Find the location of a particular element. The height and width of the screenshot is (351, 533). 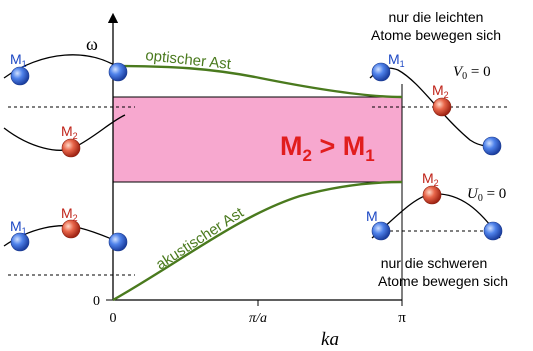

label-m2-right-top: M2 is located at coordinates (440, 91).